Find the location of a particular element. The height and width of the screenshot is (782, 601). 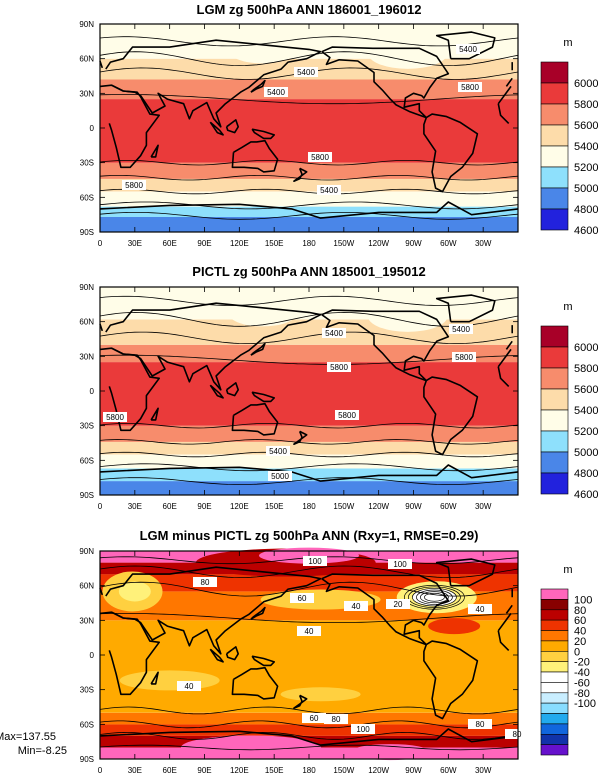

contour-labels: 5400 5400 5800 5800 5800 5400 5400 is located at coordinates (302, 119).